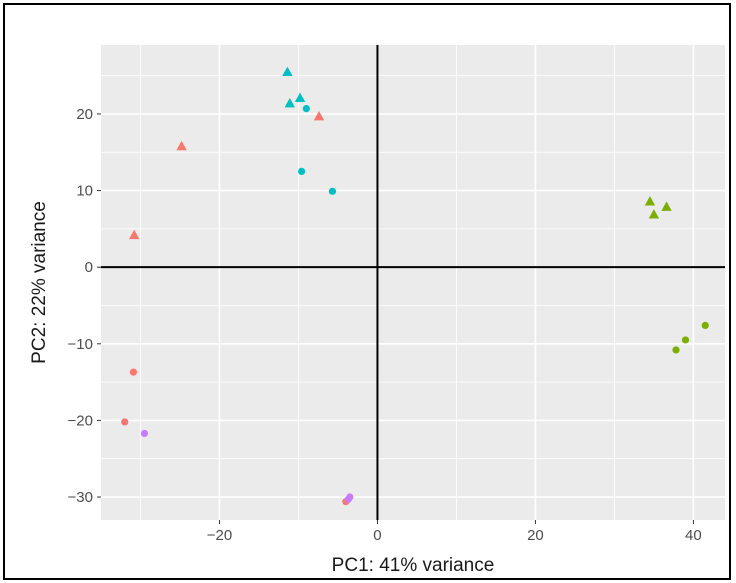 Image resolution: width=736 pixels, height=583 pixels. Describe the element at coordinates (219, 535) in the screenshot. I see `x-tick-label: −20` at that location.